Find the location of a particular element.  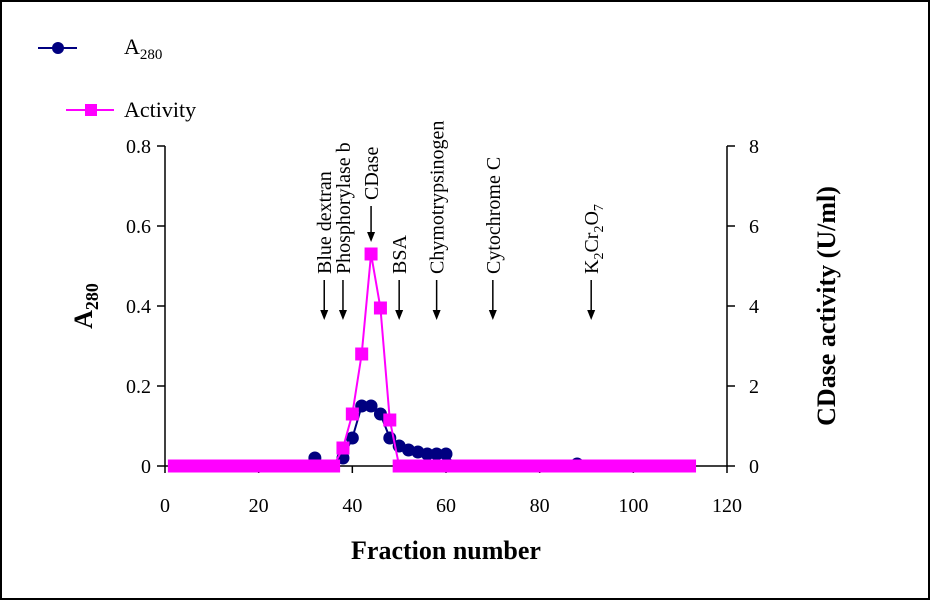

right-y-axis-title: CDase activity (U/ml) is located at coordinates (826, 306).